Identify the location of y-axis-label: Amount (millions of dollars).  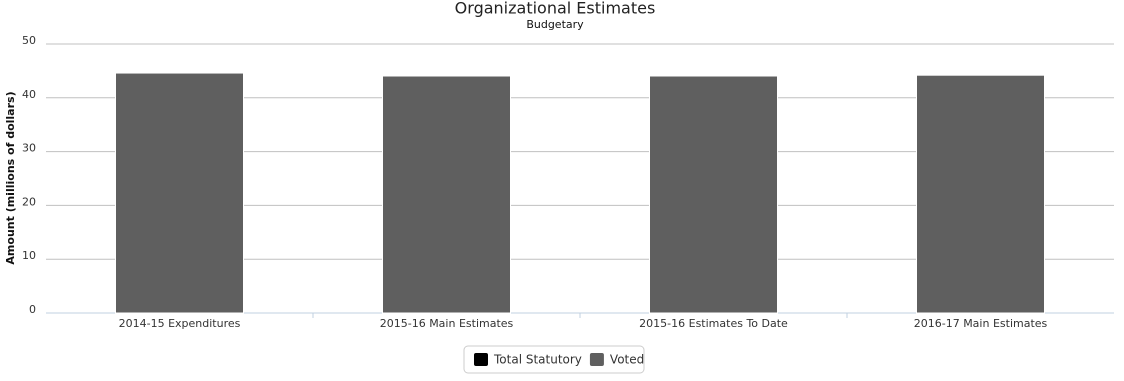
(10, 177).